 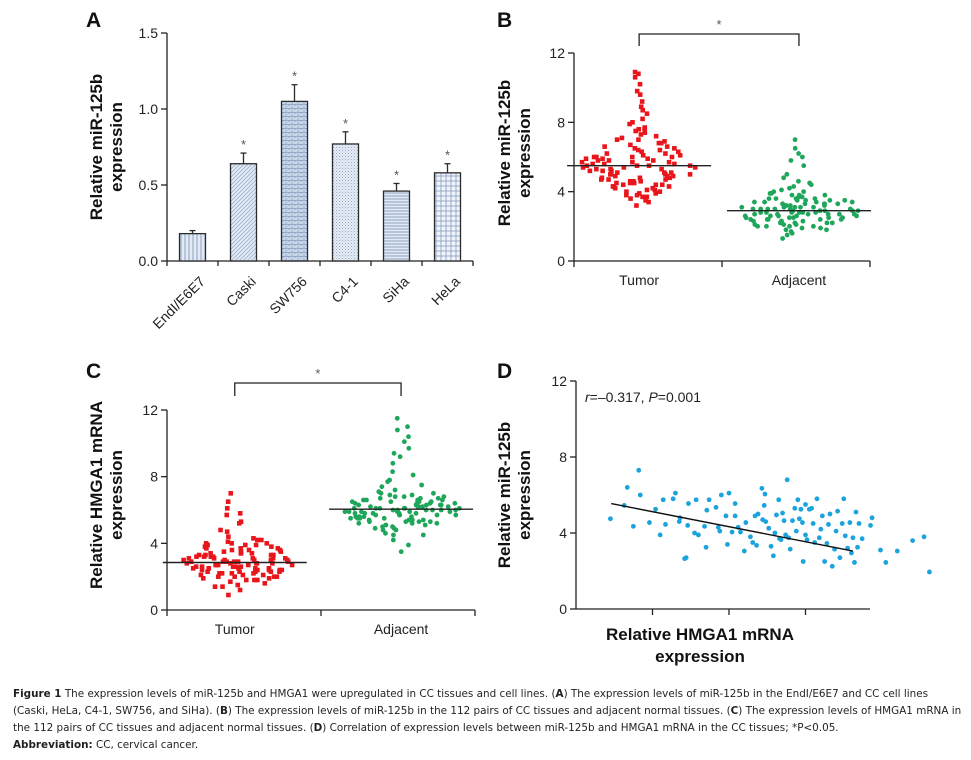 What do you see at coordinates (145, 745) in the screenshot?
I see `abbreviation-text: CC, cervical cancer.` at bounding box center [145, 745].